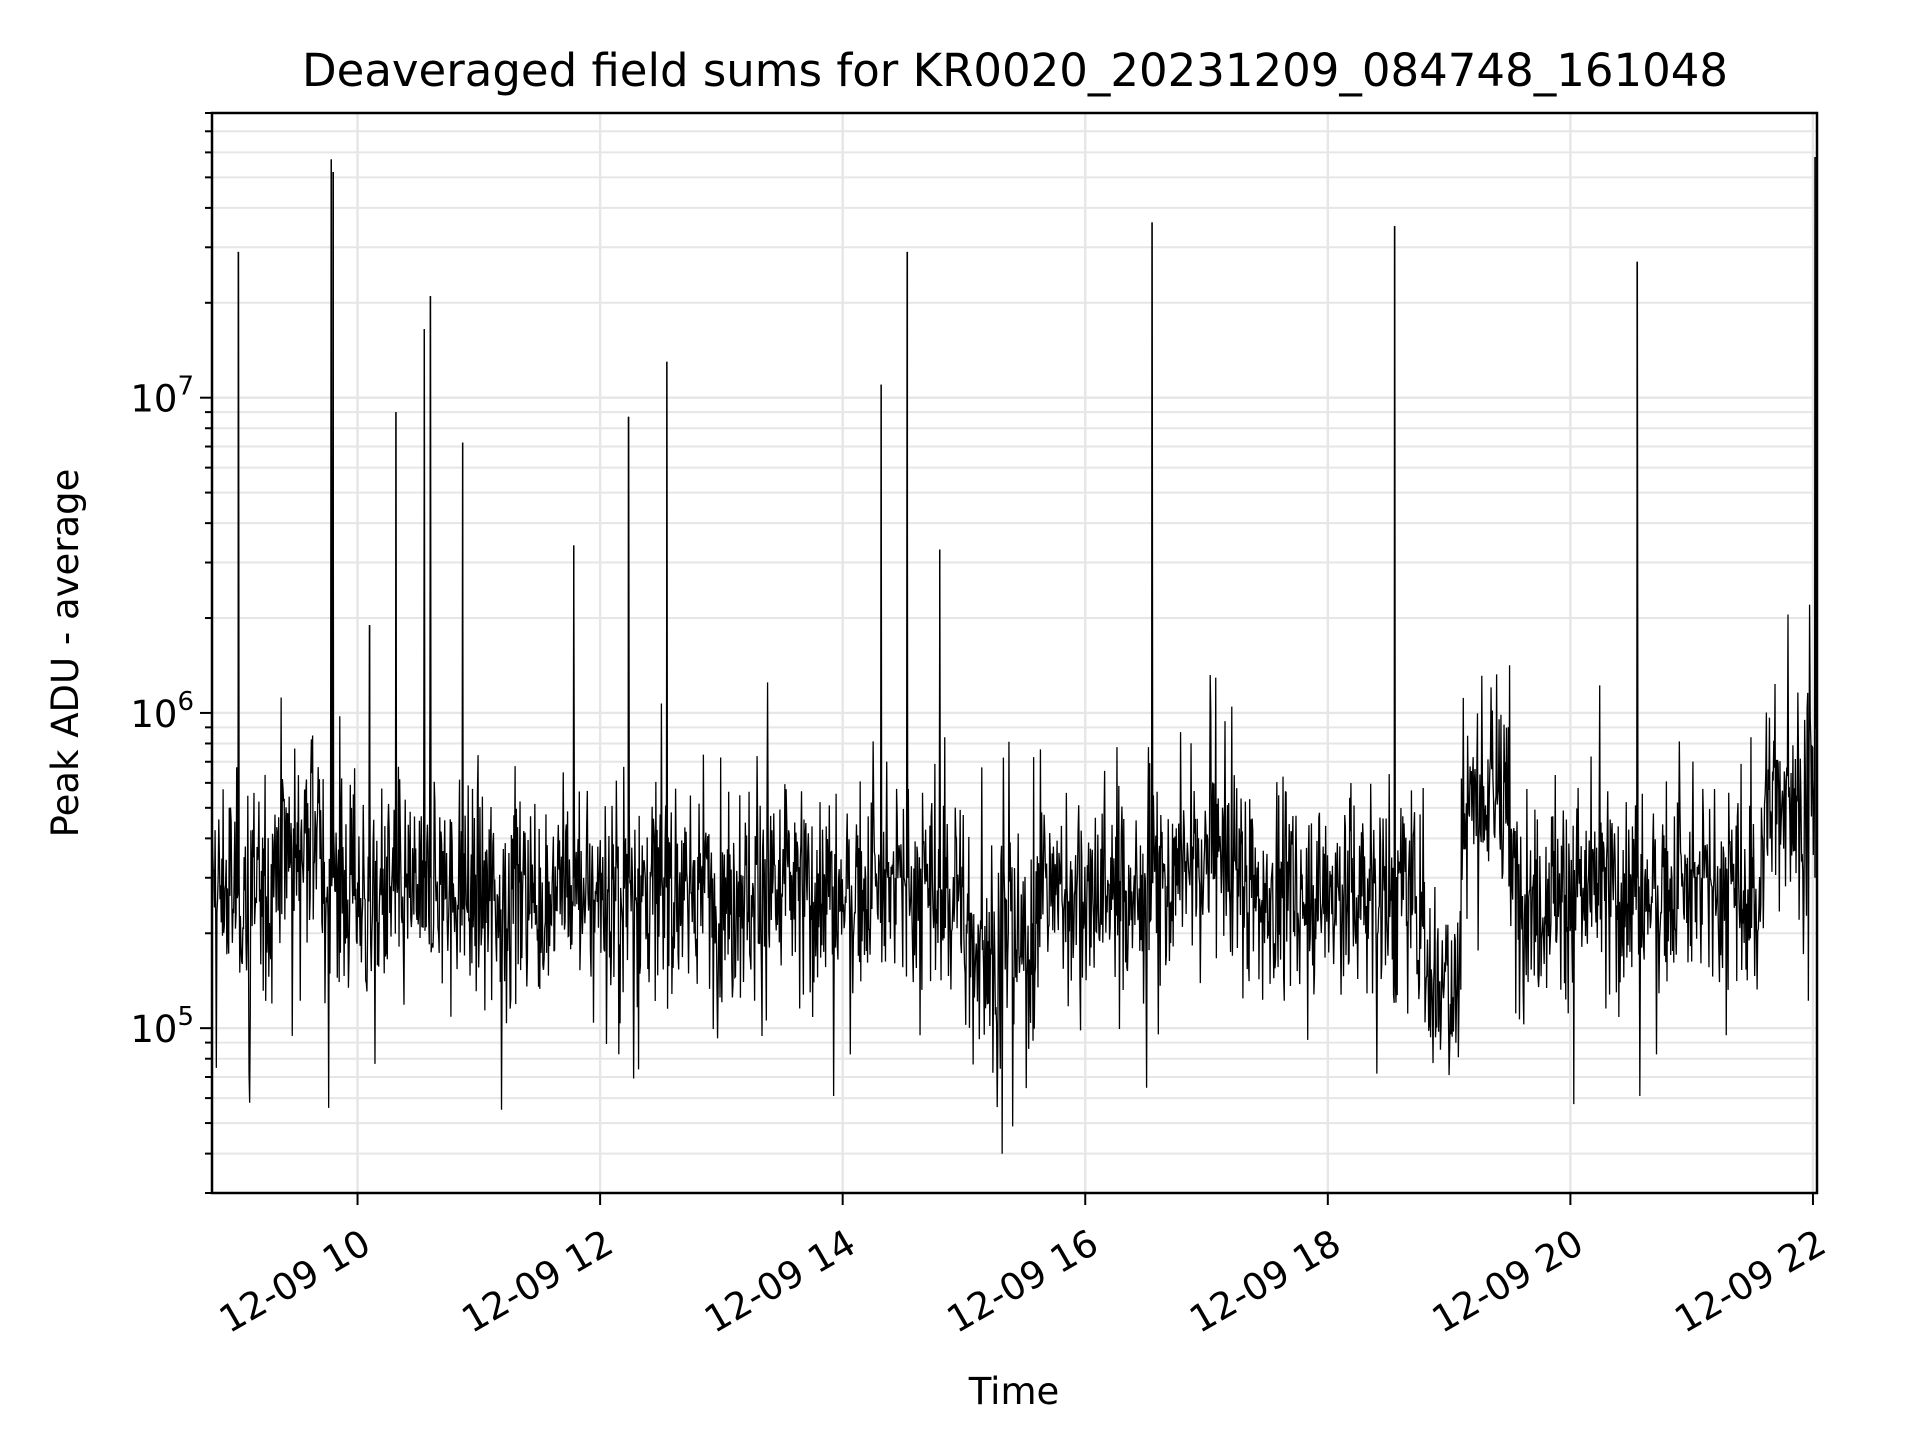  I want to click on y-tick-label: 10⁷, so click(162, 396).